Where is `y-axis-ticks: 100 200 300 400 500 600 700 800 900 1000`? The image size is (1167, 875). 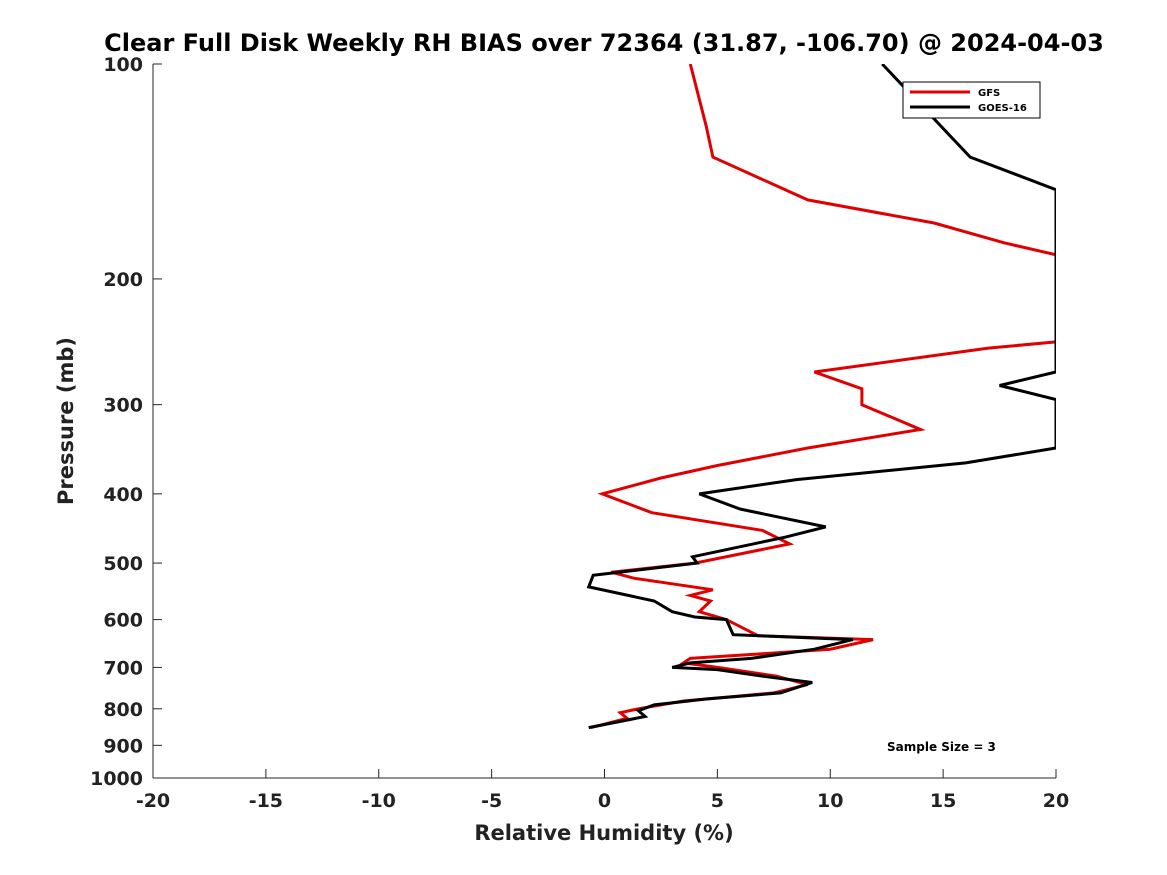 y-axis-ticks: 100 200 300 400 500 600 700 800 900 1000 is located at coordinates (126, 422).